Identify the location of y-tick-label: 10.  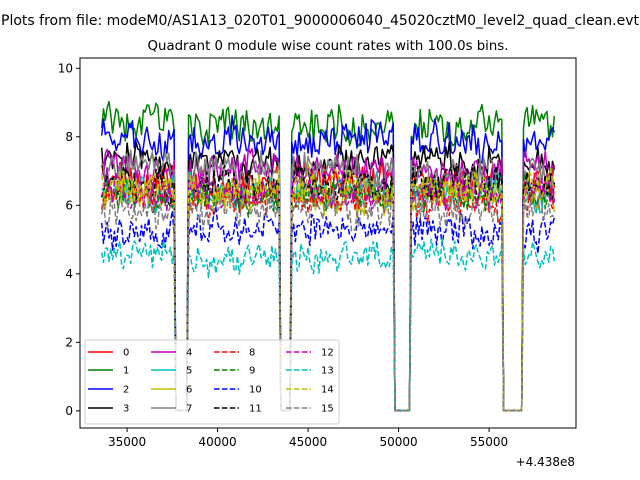
(65, 68).